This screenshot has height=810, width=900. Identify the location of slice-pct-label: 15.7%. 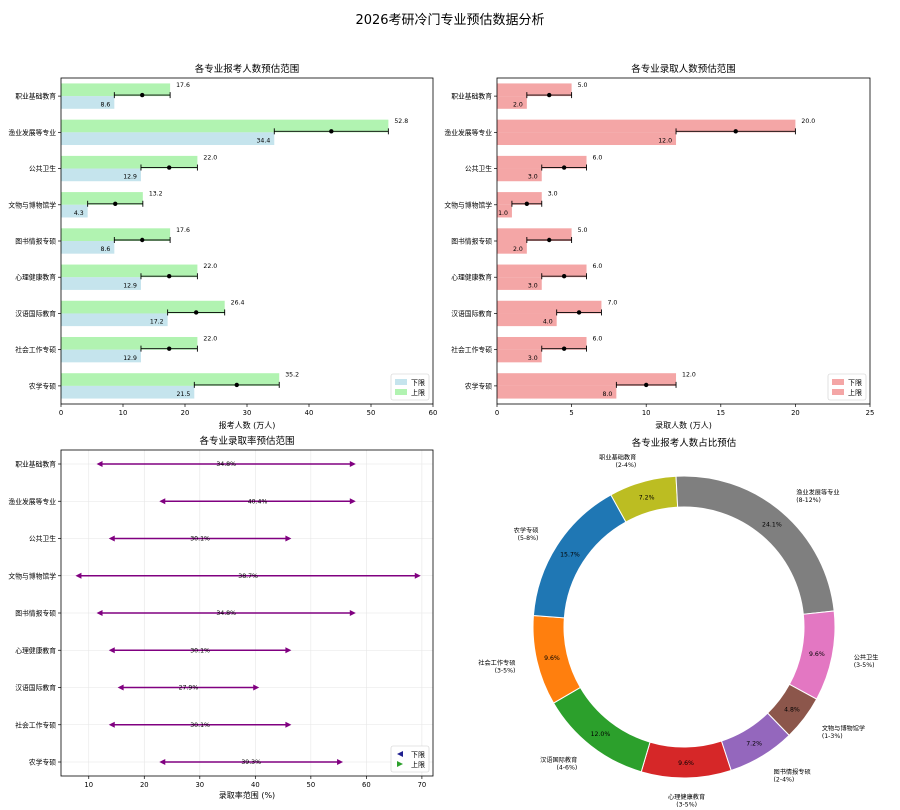
(570, 554).